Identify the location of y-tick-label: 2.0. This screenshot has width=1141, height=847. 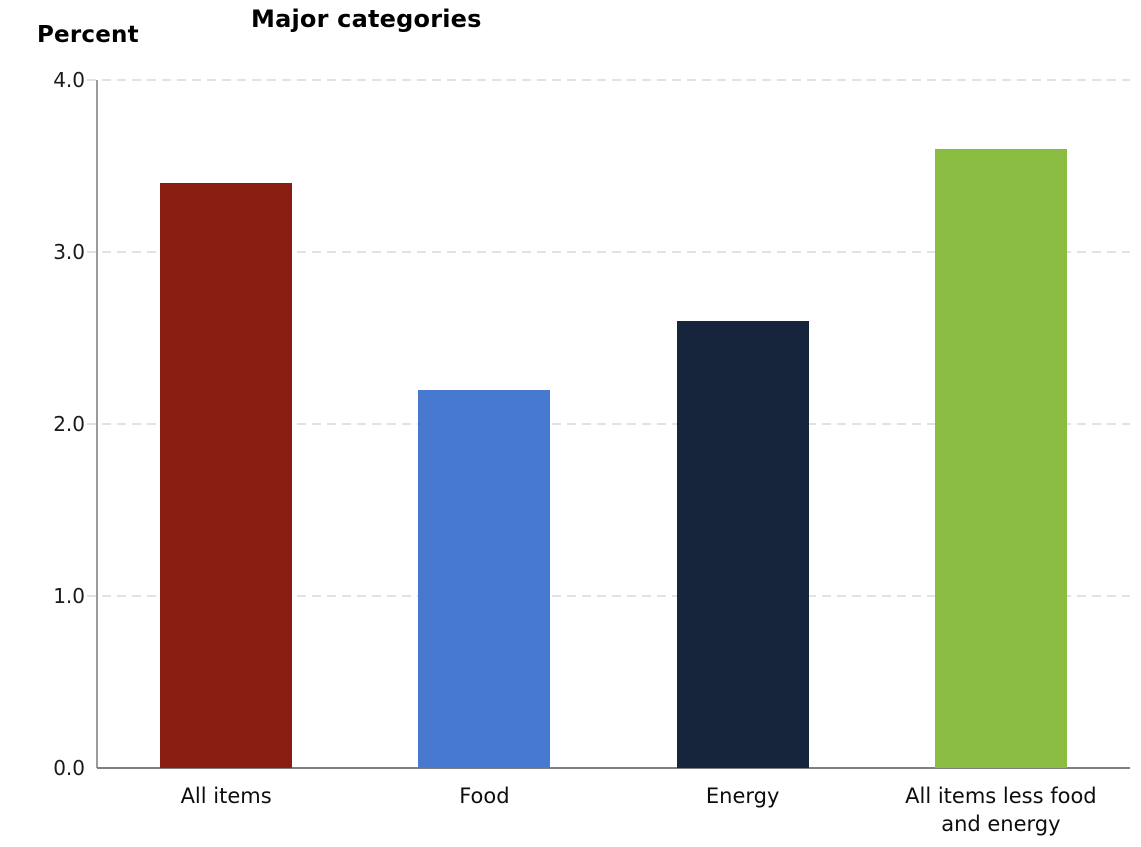
(69, 424).